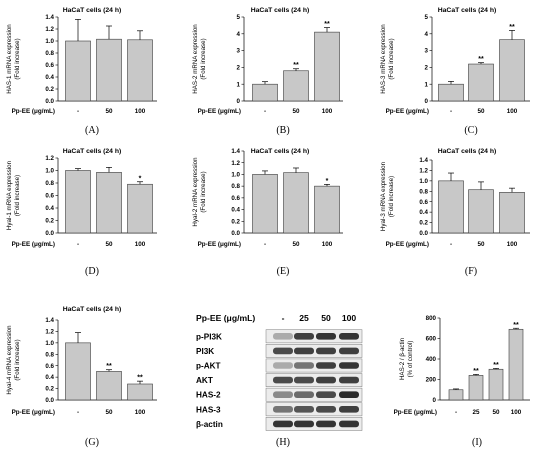  Describe the element at coordinates (239, 34) in the screenshot. I see `y-tick-label: 4` at that location.